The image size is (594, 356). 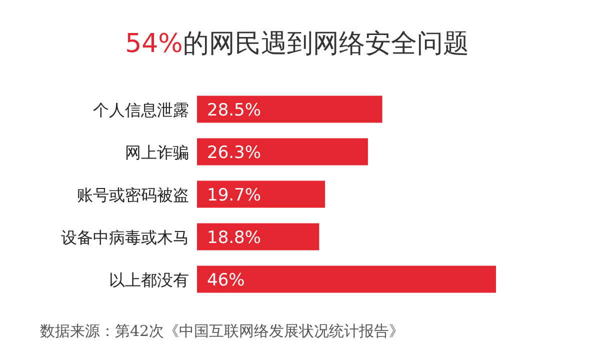 What do you see at coordinates (234, 152) in the screenshot?
I see `data-label: 26.3%` at bounding box center [234, 152].